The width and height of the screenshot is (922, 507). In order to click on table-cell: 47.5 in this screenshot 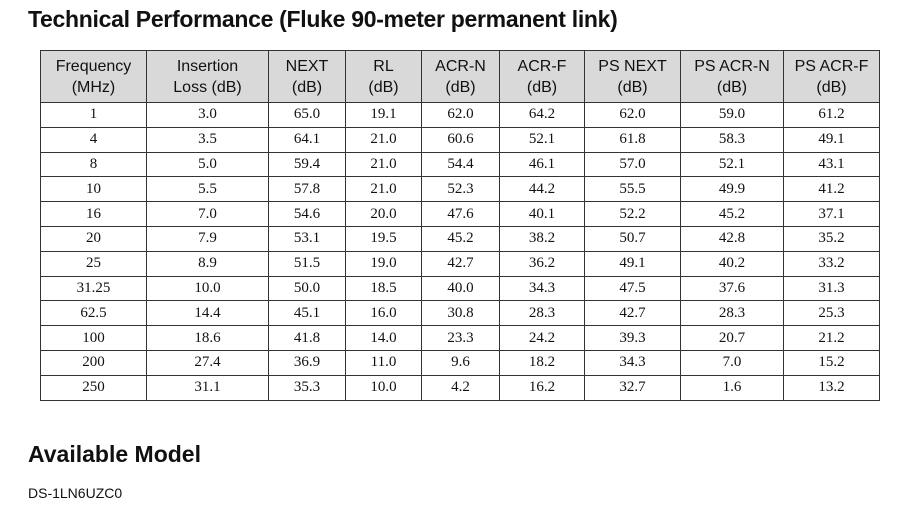, I will do `click(632, 288)`.